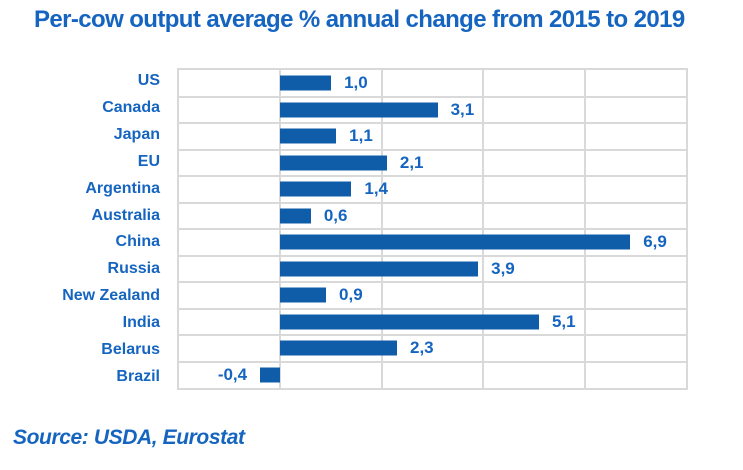  Describe the element at coordinates (335, 215) in the screenshot. I see `value-label: 0,6` at that location.